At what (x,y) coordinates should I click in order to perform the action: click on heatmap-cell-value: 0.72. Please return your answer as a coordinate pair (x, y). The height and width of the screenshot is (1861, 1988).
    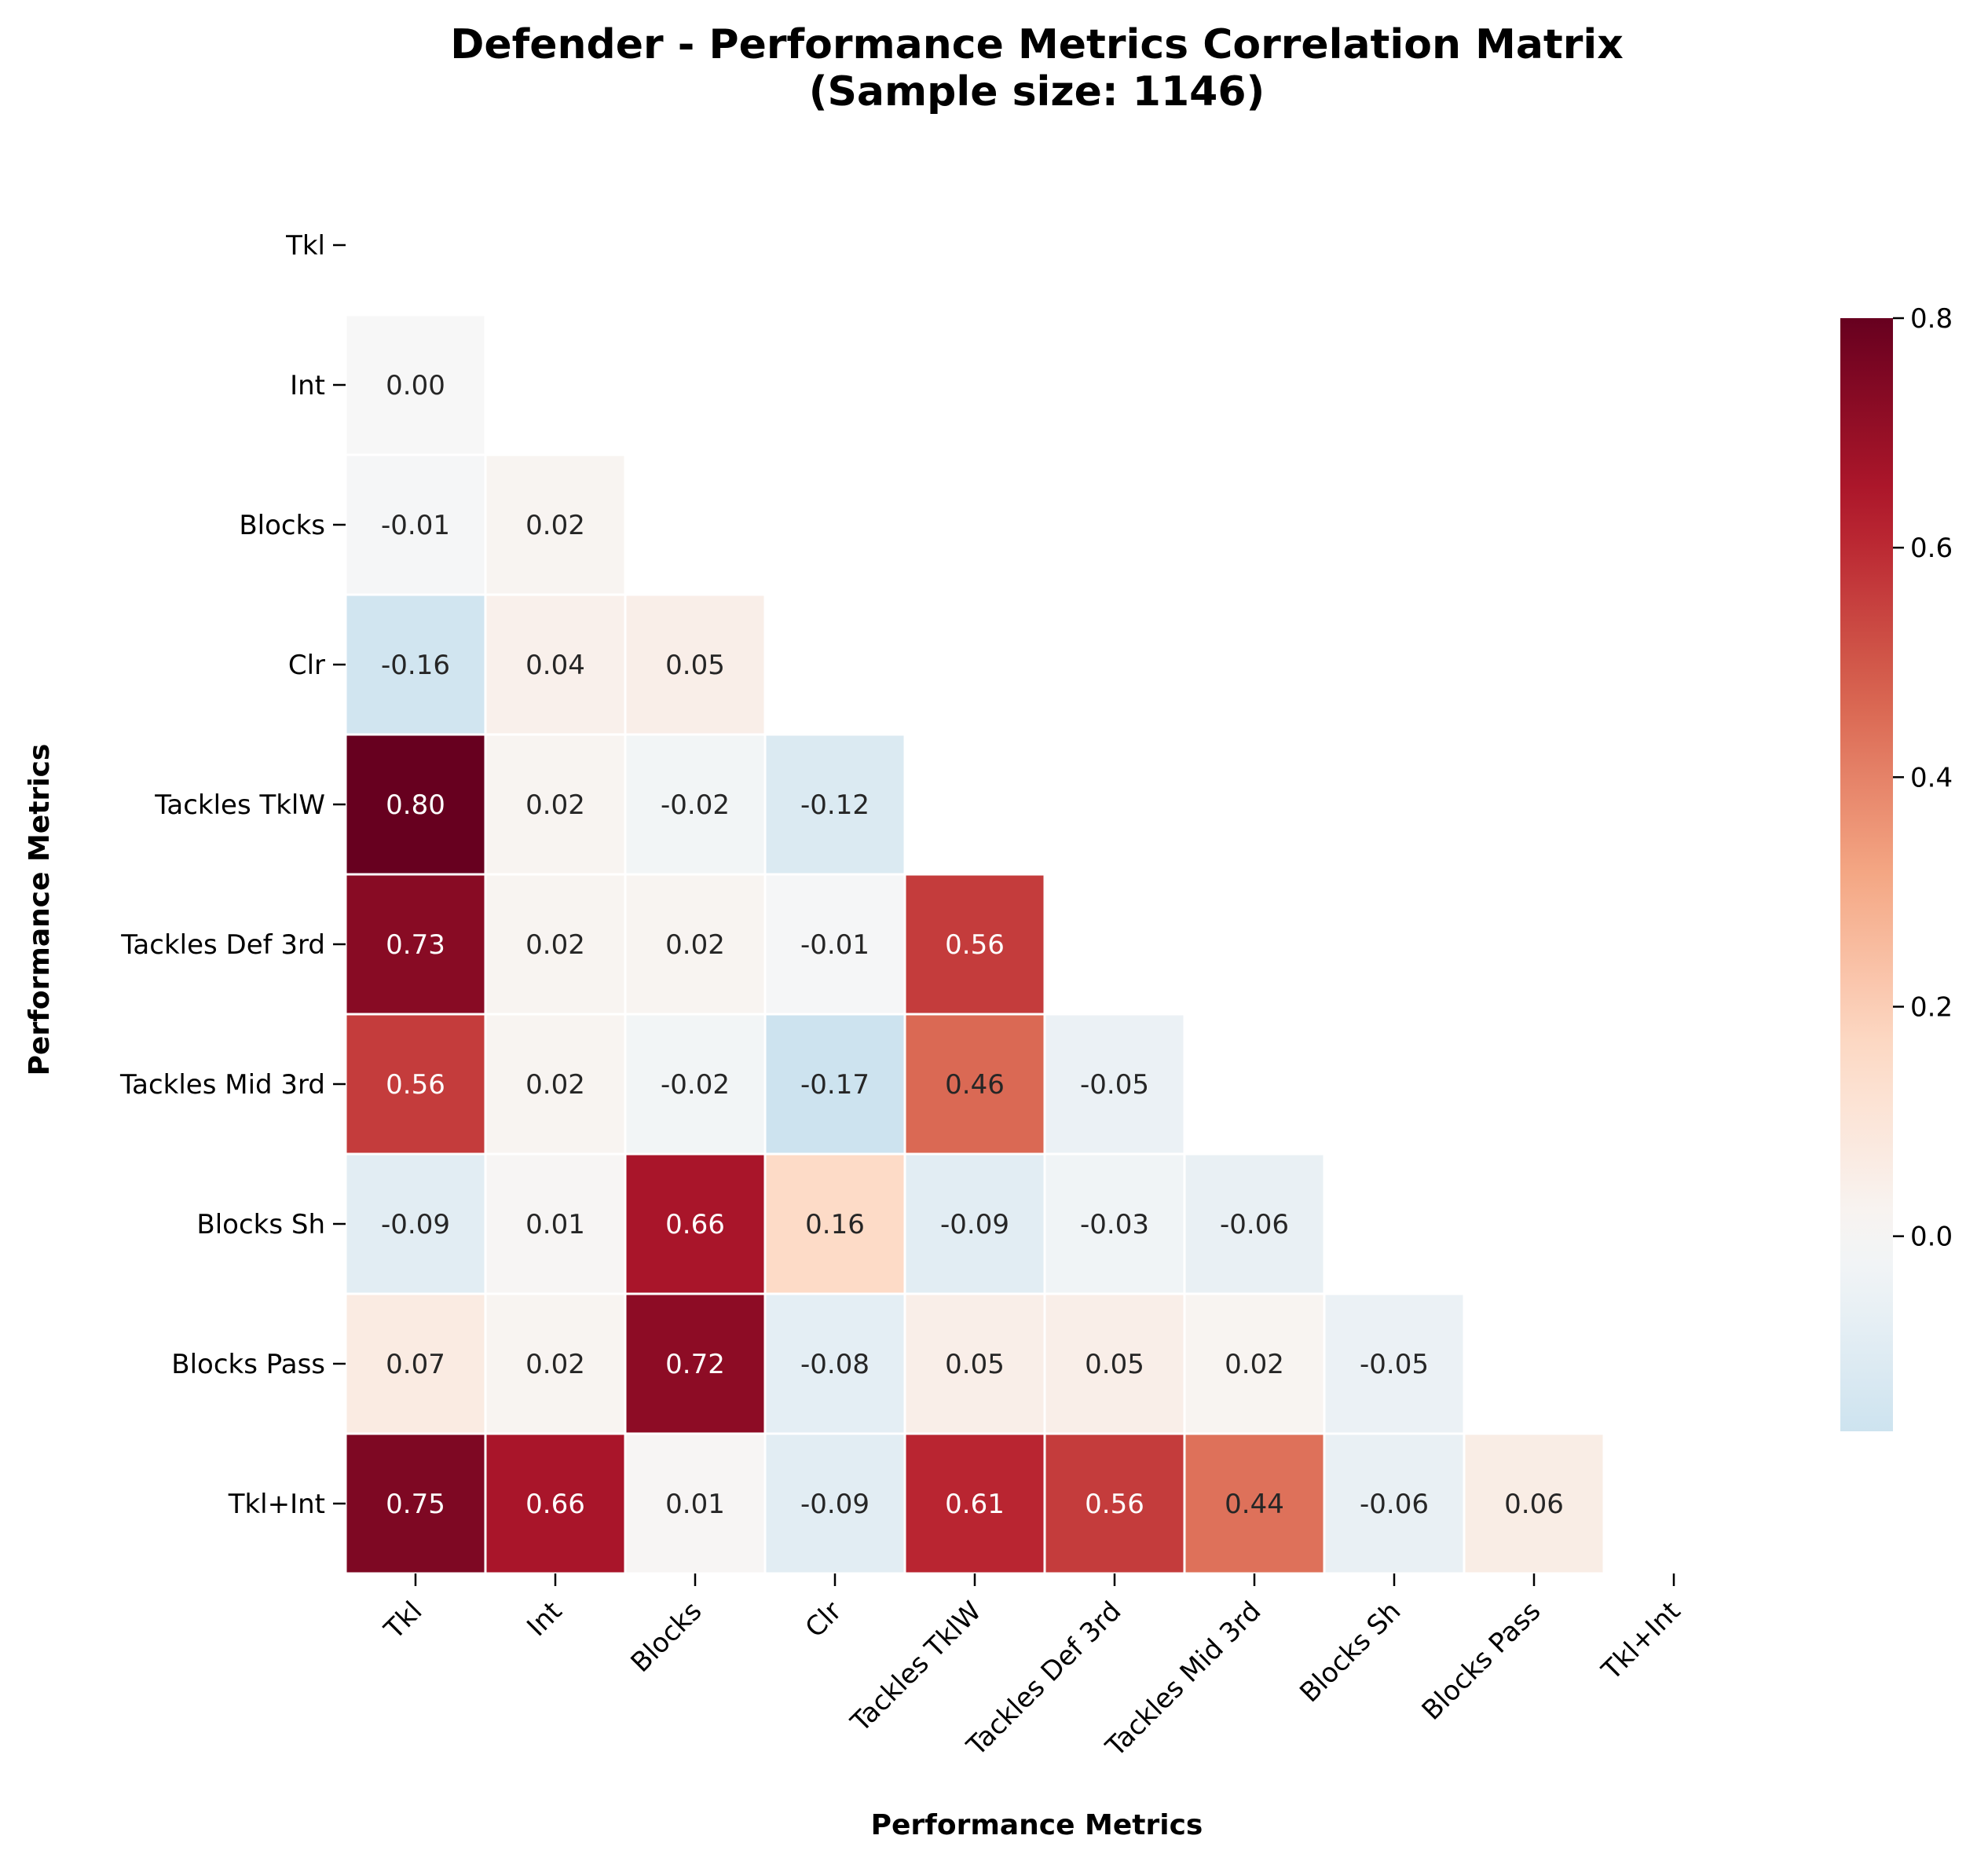
    Looking at the image, I should click on (695, 1364).